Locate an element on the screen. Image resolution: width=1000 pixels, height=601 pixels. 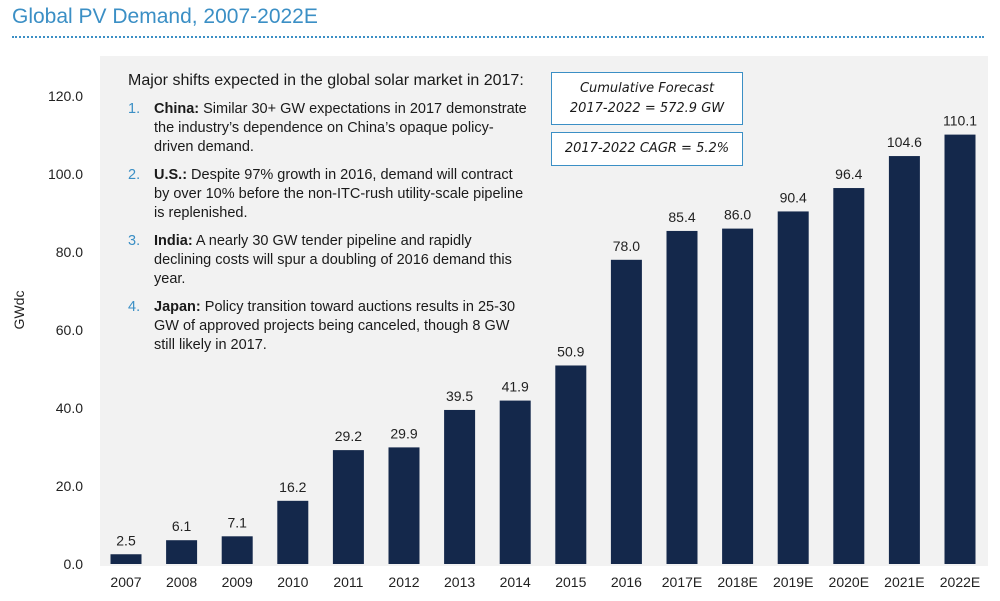
x-tick-label-2014: 2014 is located at coordinates (515, 582).